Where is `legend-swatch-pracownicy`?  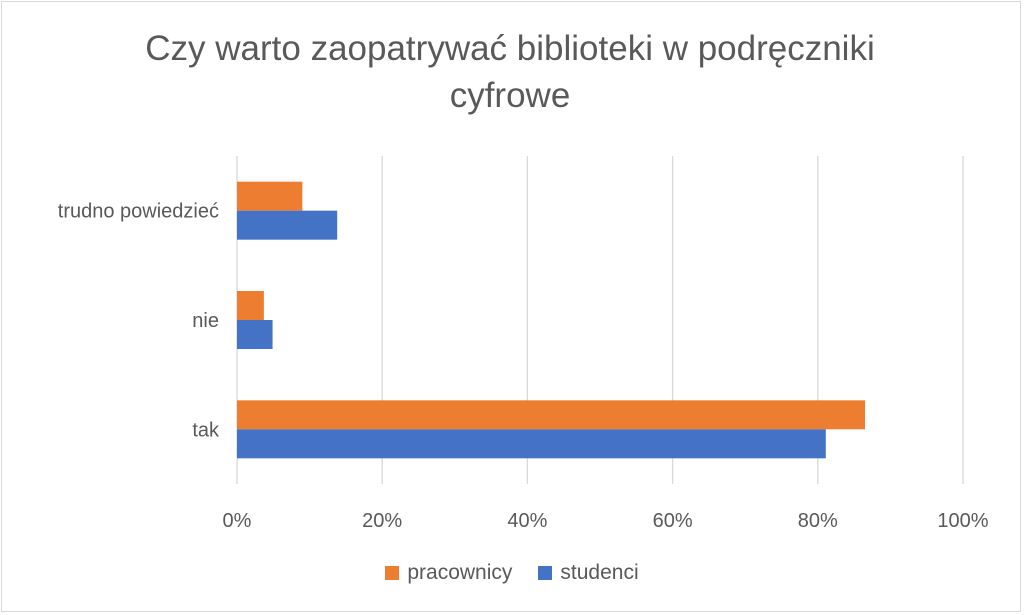
legend-swatch-pracownicy is located at coordinates (392, 573).